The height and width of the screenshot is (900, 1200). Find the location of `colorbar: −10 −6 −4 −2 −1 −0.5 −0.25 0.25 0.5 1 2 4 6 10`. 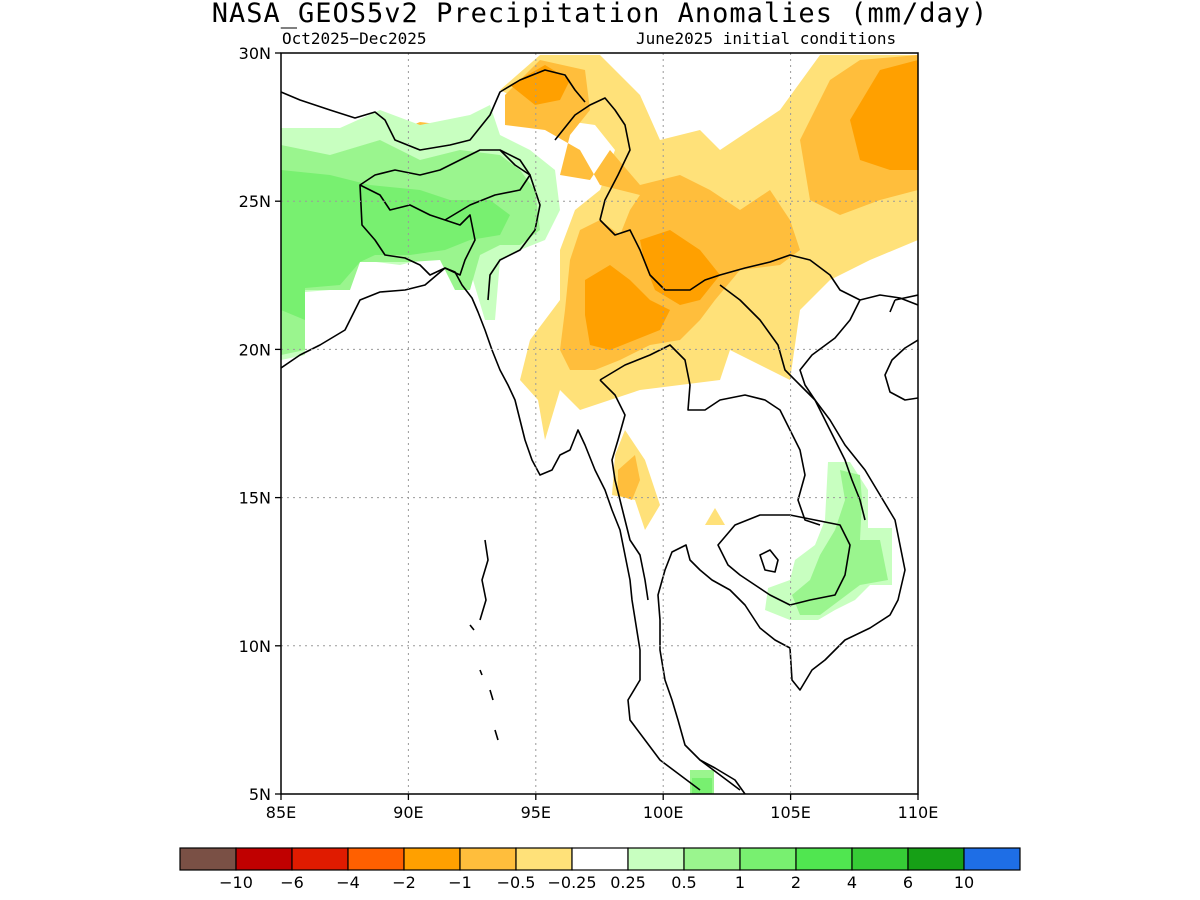

colorbar: −10 −6 −4 −2 −1 −0.5 −0.25 0.25 0.5 1 2 4 6 10 is located at coordinates (600, 869).